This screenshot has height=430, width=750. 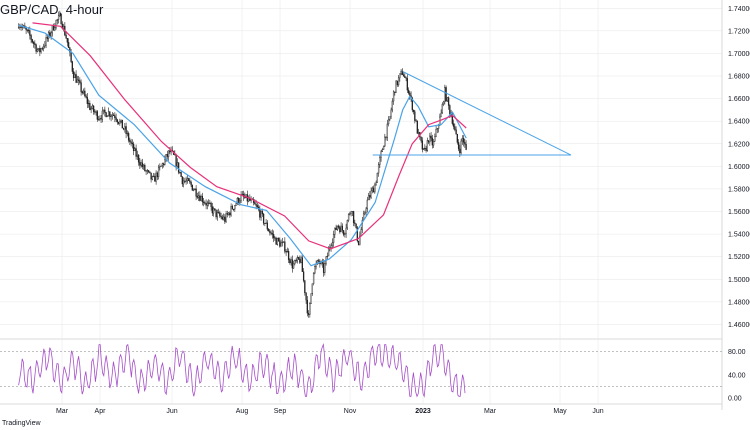 I want to click on price-tick-label: 1.68000, so click(x=739, y=77).